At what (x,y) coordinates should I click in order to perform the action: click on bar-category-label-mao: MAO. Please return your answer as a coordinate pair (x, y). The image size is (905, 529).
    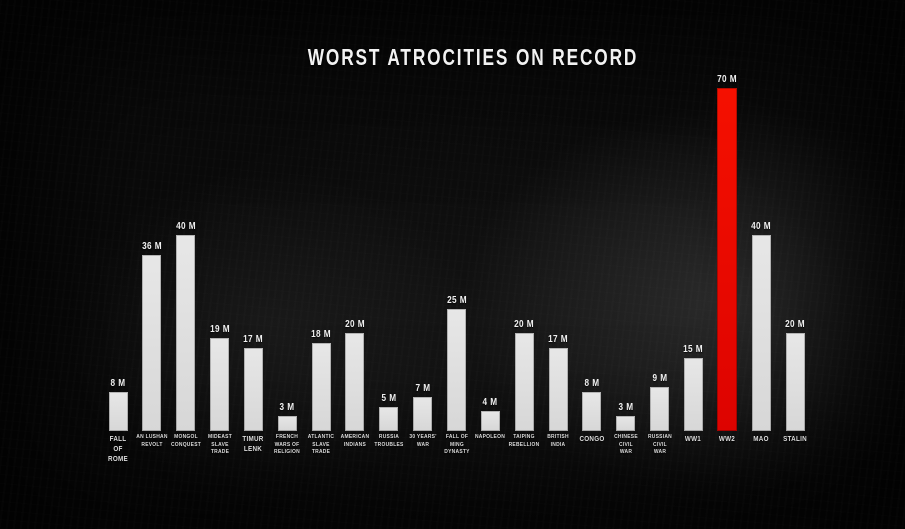
    Looking at the image, I should click on (761, 438).